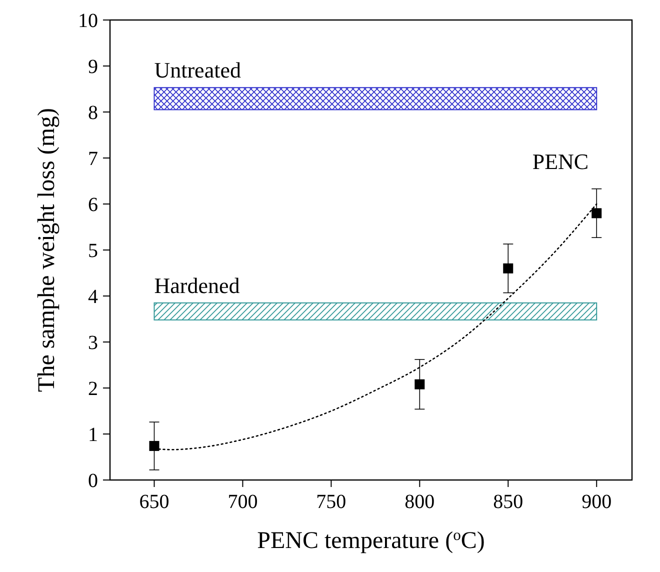 This screenshot has width=660, height=572. Describe the element at coordinates (371, 540) in the screenshot. I see `x-axis-title: PENC temperature ($^{o}$C)` at that location.